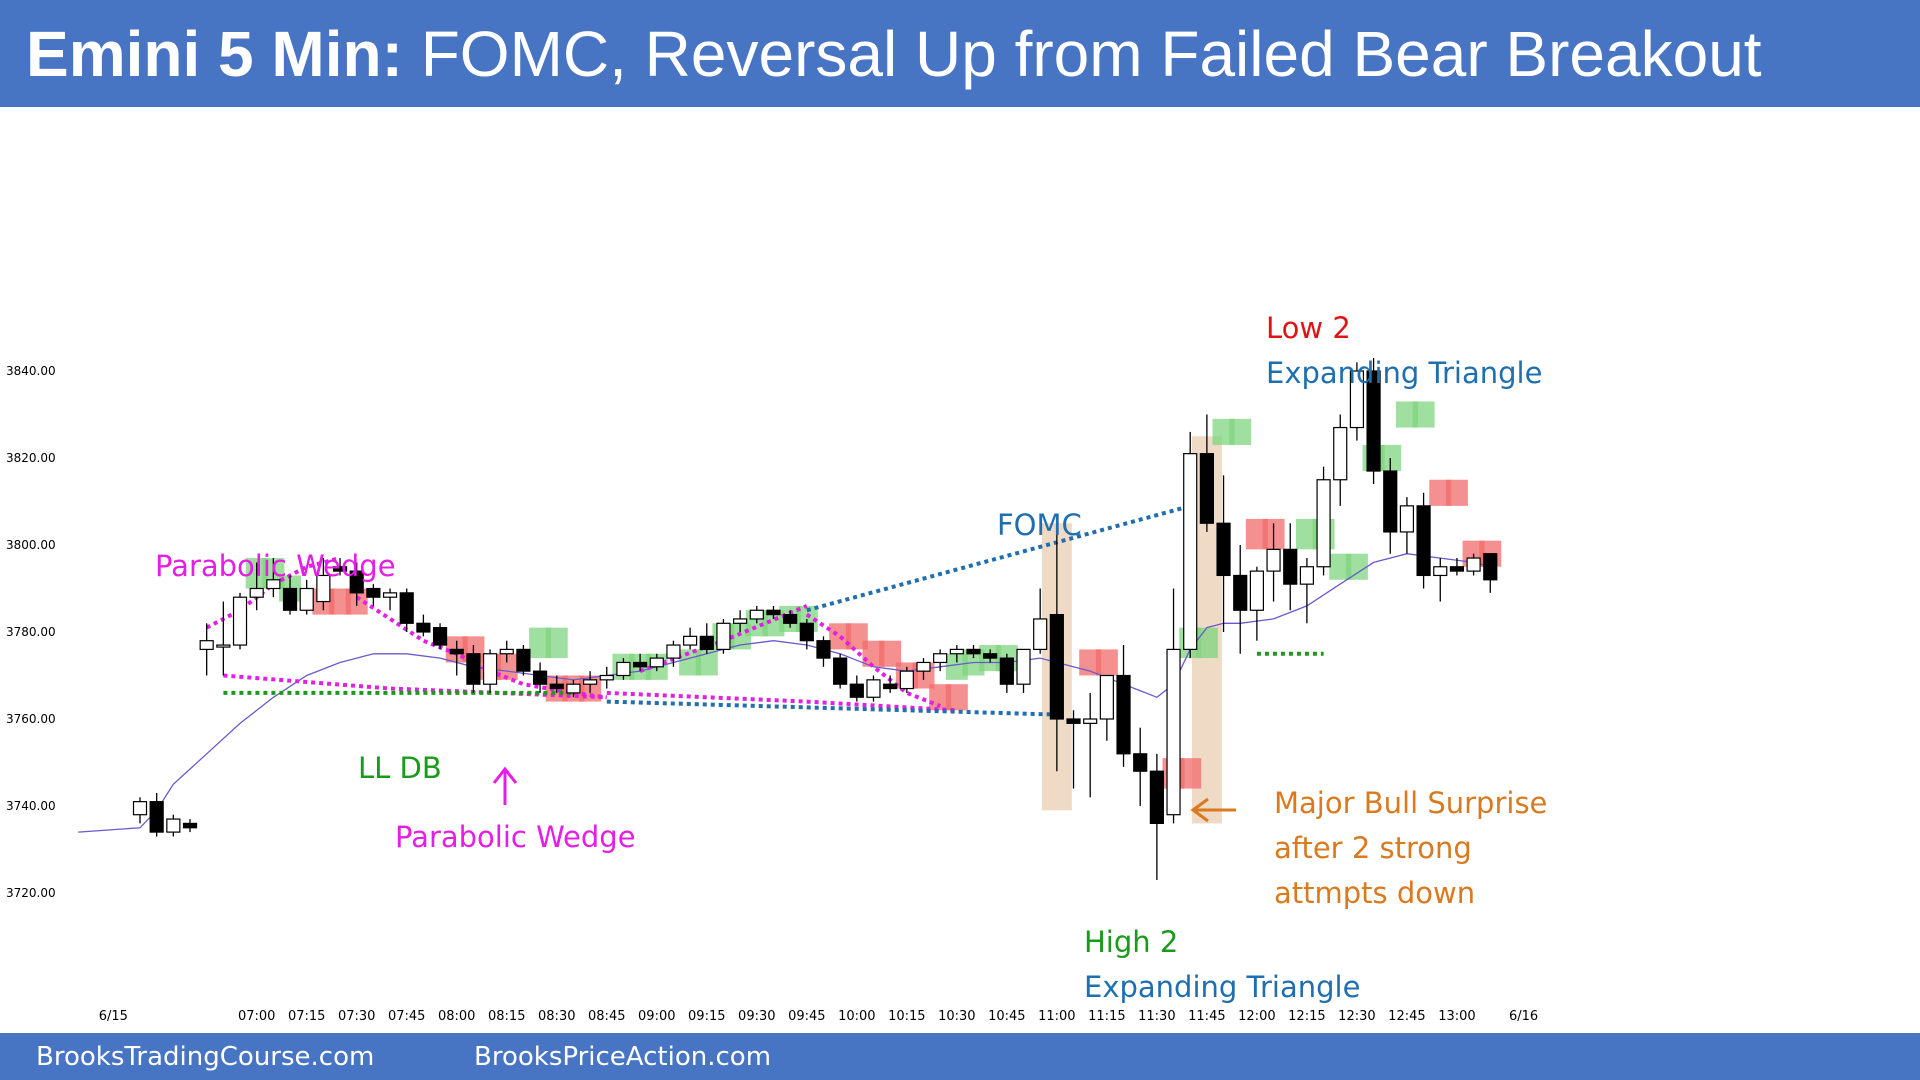 The width and height of the screenshot is (1920, 1080). I want to click on x-tick-label: 13:00, so click(1456, 1016).